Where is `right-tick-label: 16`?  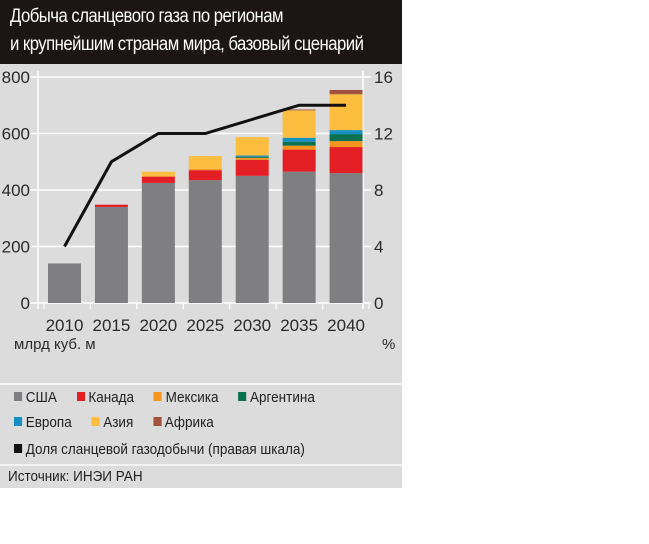 right-tick-label: 16 is located at coordinates (383, 77).